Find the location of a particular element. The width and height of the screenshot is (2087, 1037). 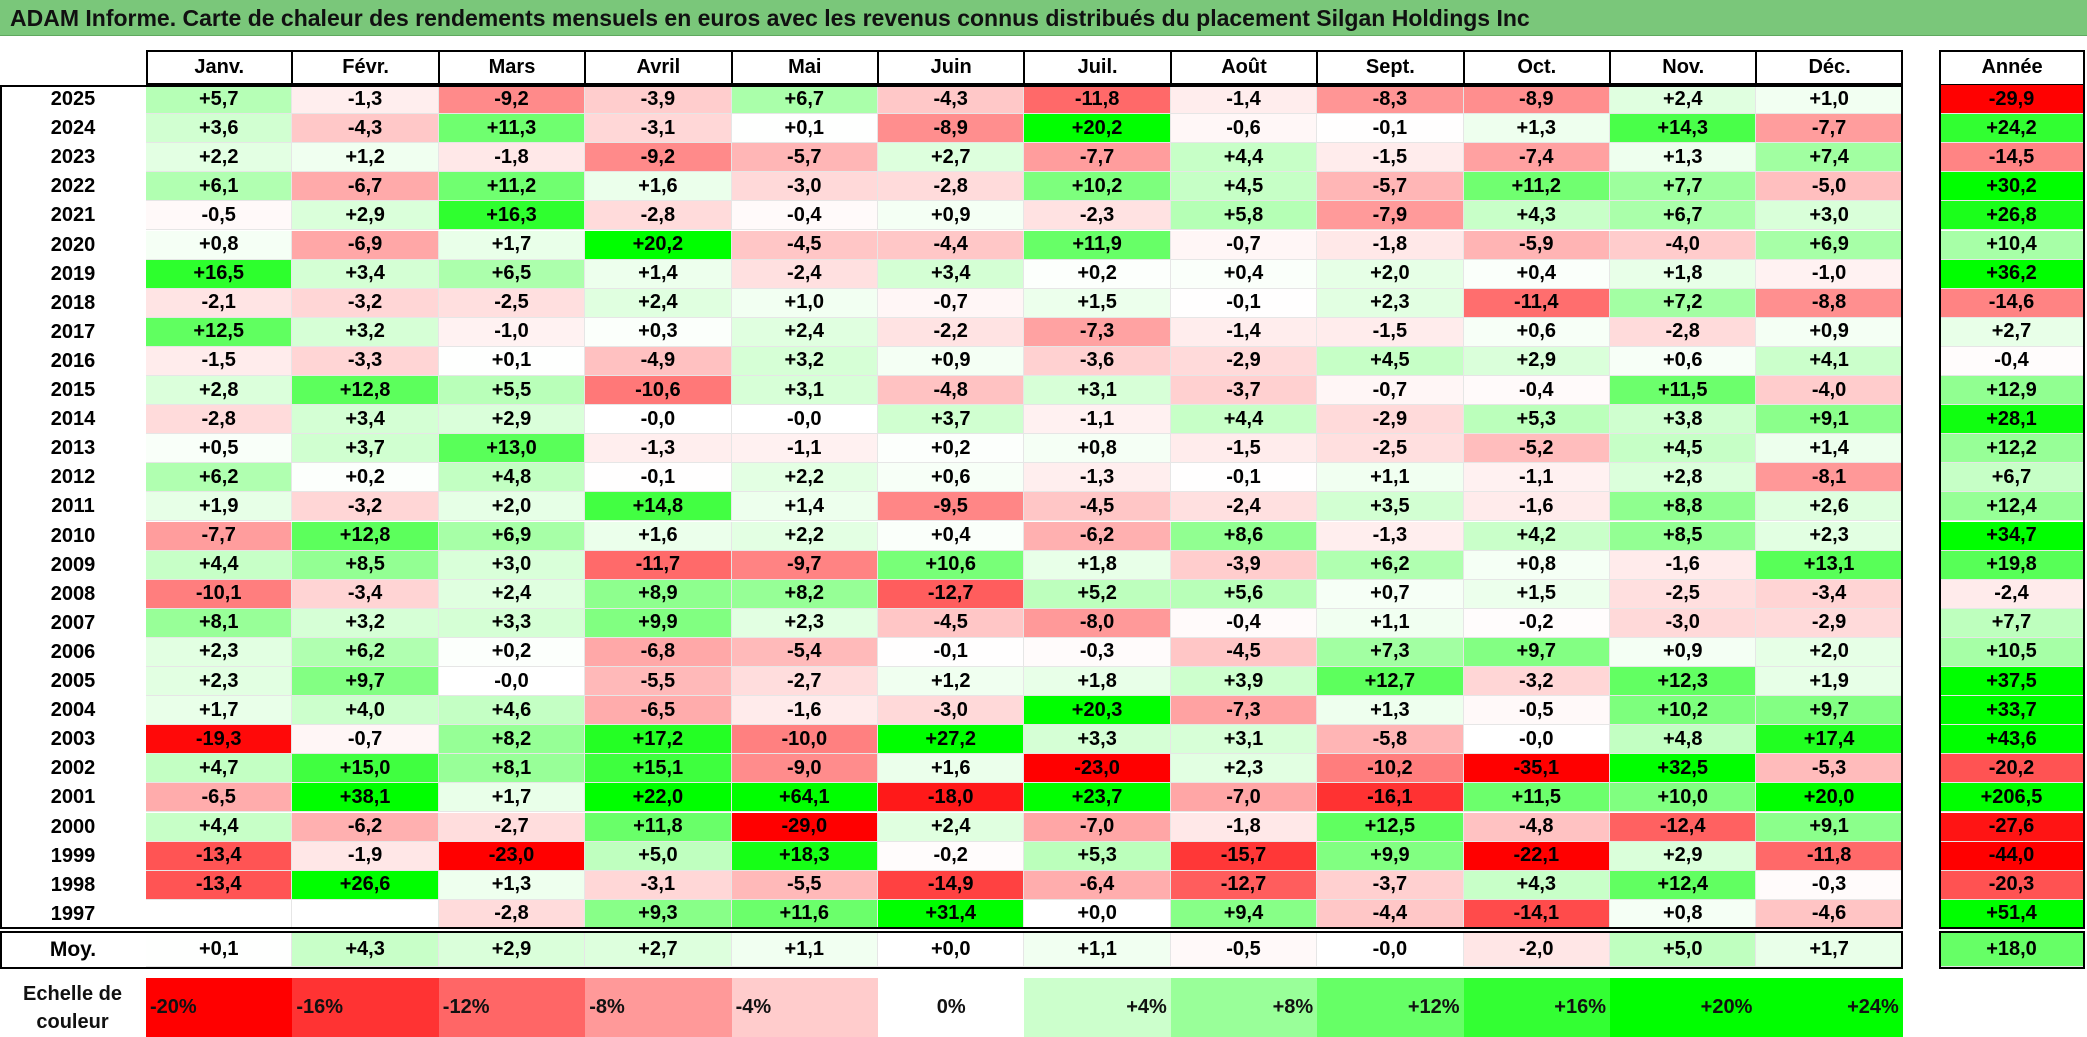

heatmap-cell: -5,8 is located at coordinates (1390, 740).